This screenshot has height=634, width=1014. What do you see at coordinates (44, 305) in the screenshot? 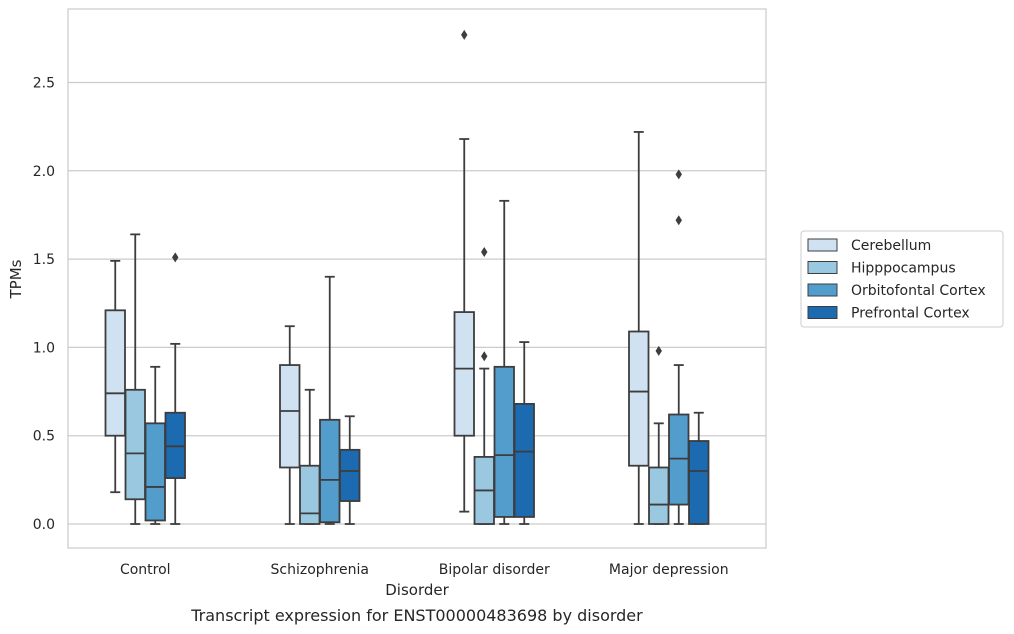
I see `y-axis-ticks: 0.0 0.5 1.0 1.5 2.0 2.5` at bounding box center [44, 305].